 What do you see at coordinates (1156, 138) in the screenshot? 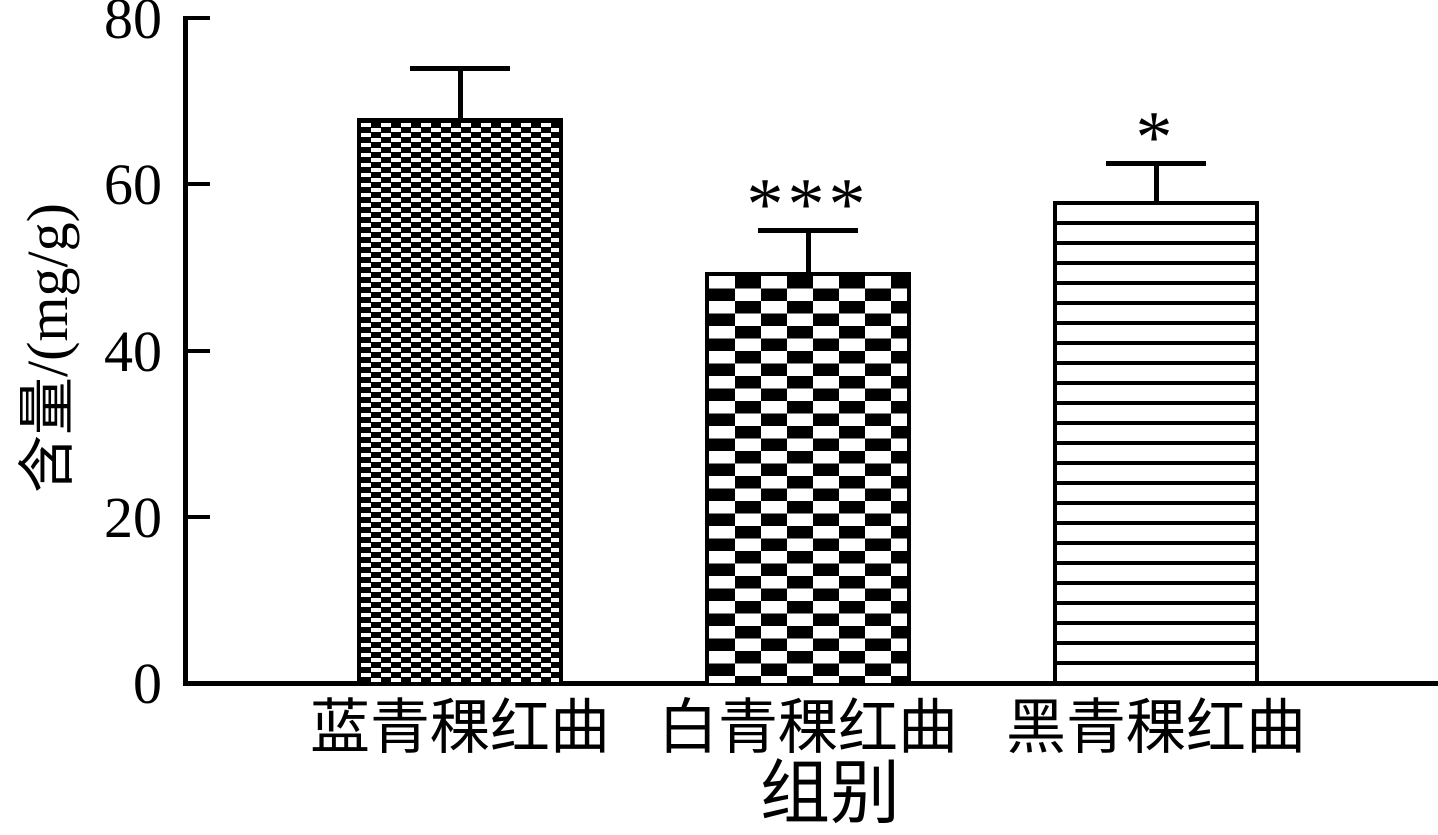
I see `significance-annotation: *` at bounding box center [1156, 138].